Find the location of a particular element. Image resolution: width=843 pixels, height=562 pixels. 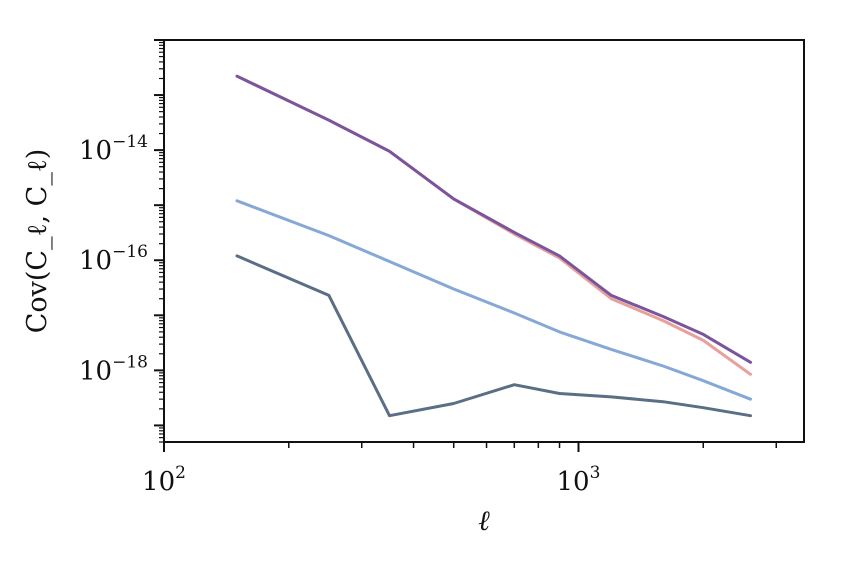

x-axis-ticks: 10² 10³ is located at coordinates (460, 469).